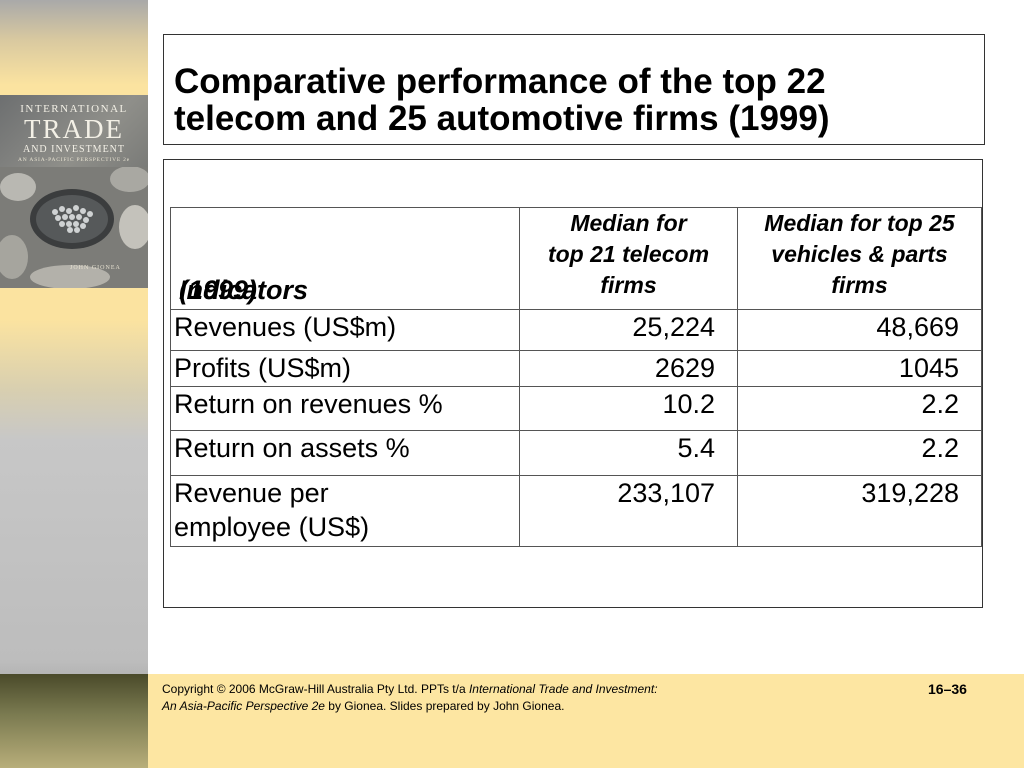 This screenshot has height=768, width=1024. I want to click on cover-title-line2: TRADE, so click(74, 129).